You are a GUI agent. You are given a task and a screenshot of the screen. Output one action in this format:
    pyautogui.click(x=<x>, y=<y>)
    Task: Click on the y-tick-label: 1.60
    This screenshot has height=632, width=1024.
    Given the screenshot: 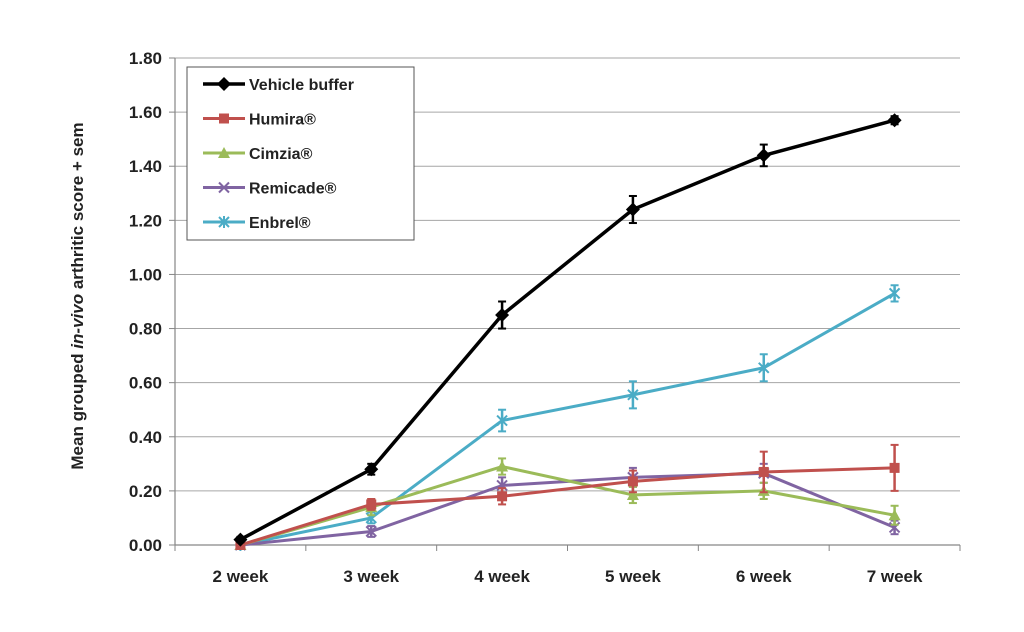 What is the action you would take?
    pyautogui.click(x=145, y=112)
    